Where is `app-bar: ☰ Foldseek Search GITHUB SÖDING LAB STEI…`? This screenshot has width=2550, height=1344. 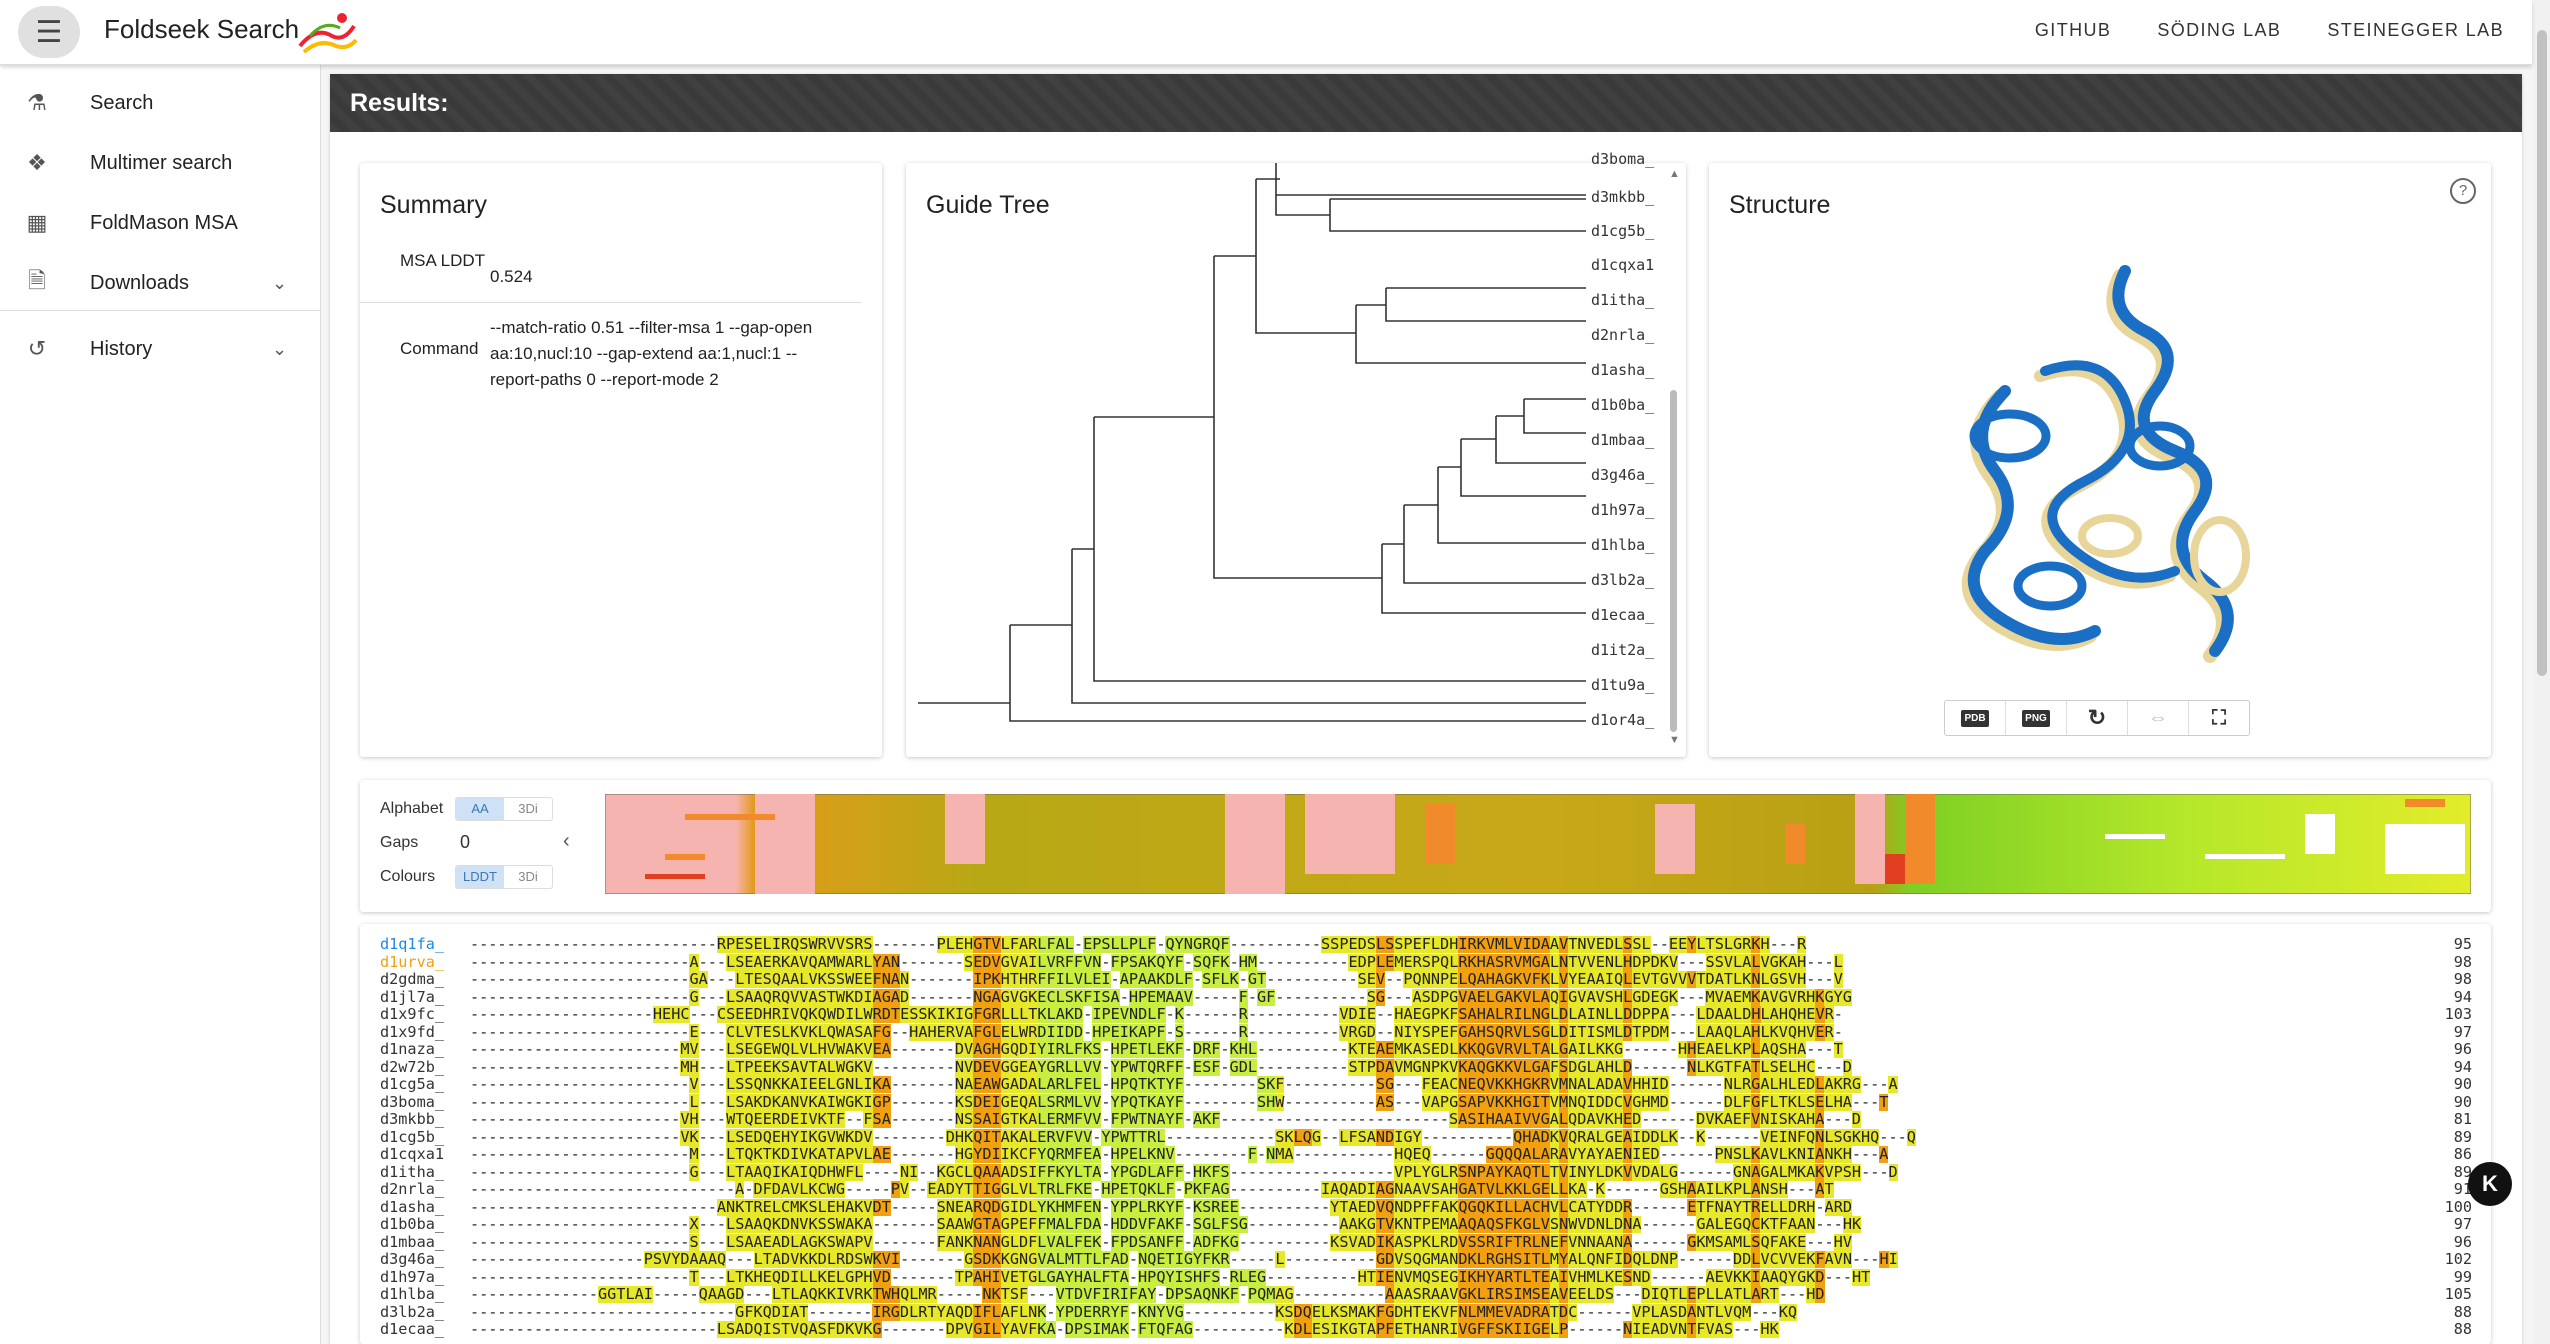
app-bar: ☰ Foldseek Search GITHUB SÖDING LAB STEI… is located at coordinates (1266, 32).